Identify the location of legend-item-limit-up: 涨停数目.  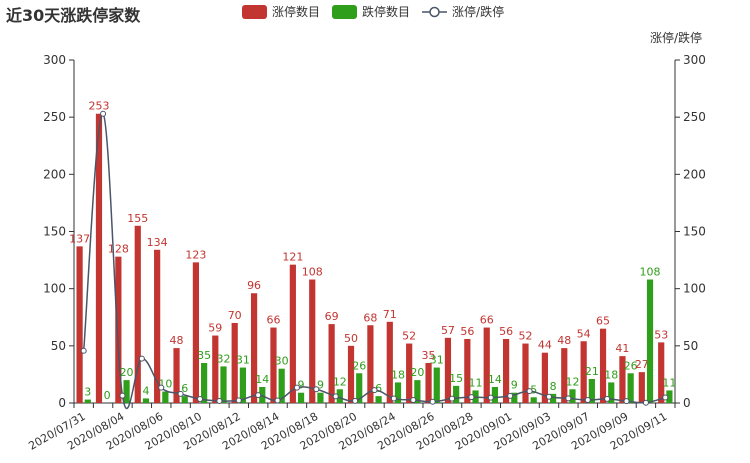
(281, 11).